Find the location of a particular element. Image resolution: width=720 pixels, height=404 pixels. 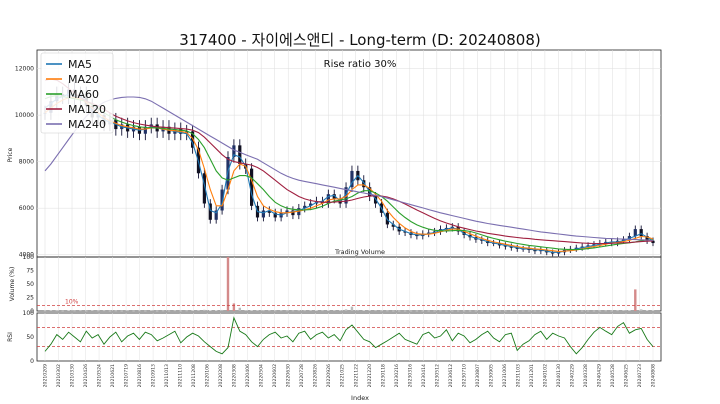

x-date-label: 20211110 is located at coordinates (181, 375).